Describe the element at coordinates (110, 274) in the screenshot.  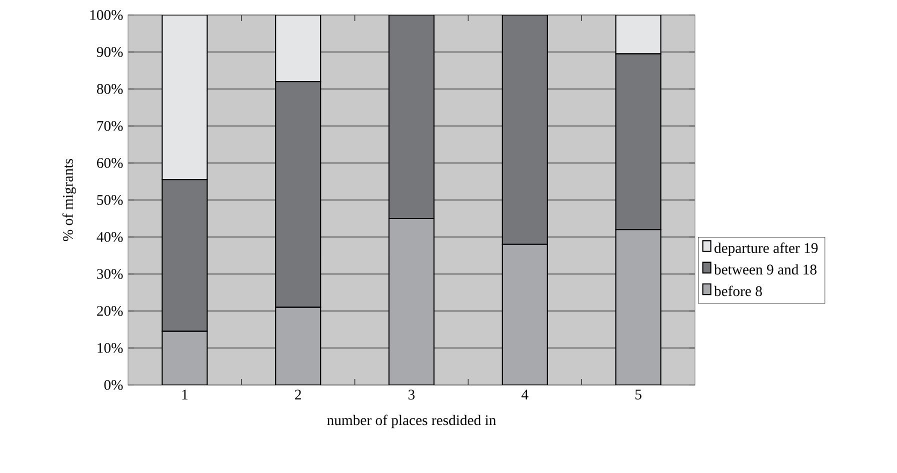
I see `y-tick-label: 30%` at that location.